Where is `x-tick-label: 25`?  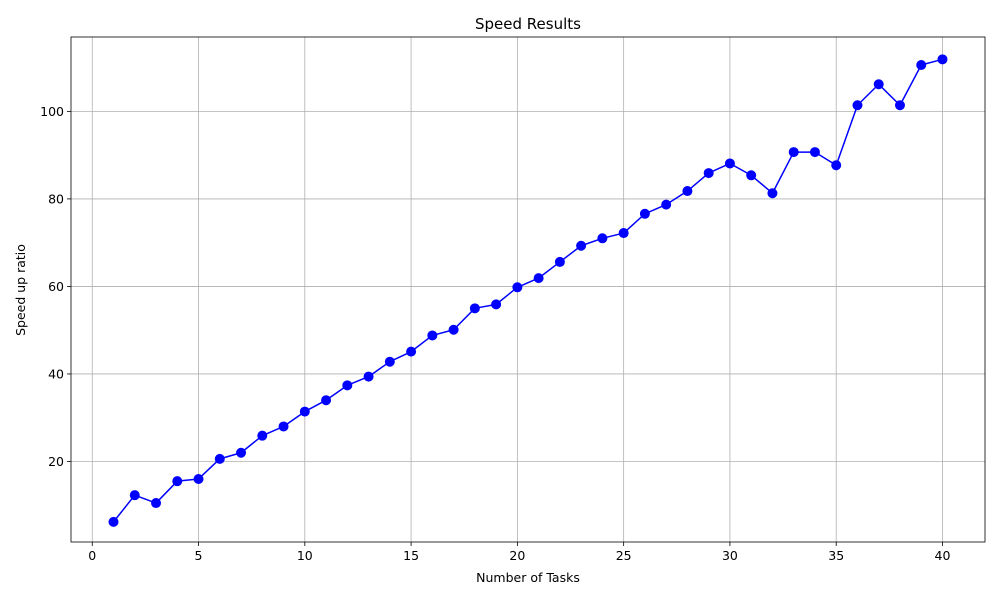 x-tick-label: 25 is located at coordinates (624, 555).